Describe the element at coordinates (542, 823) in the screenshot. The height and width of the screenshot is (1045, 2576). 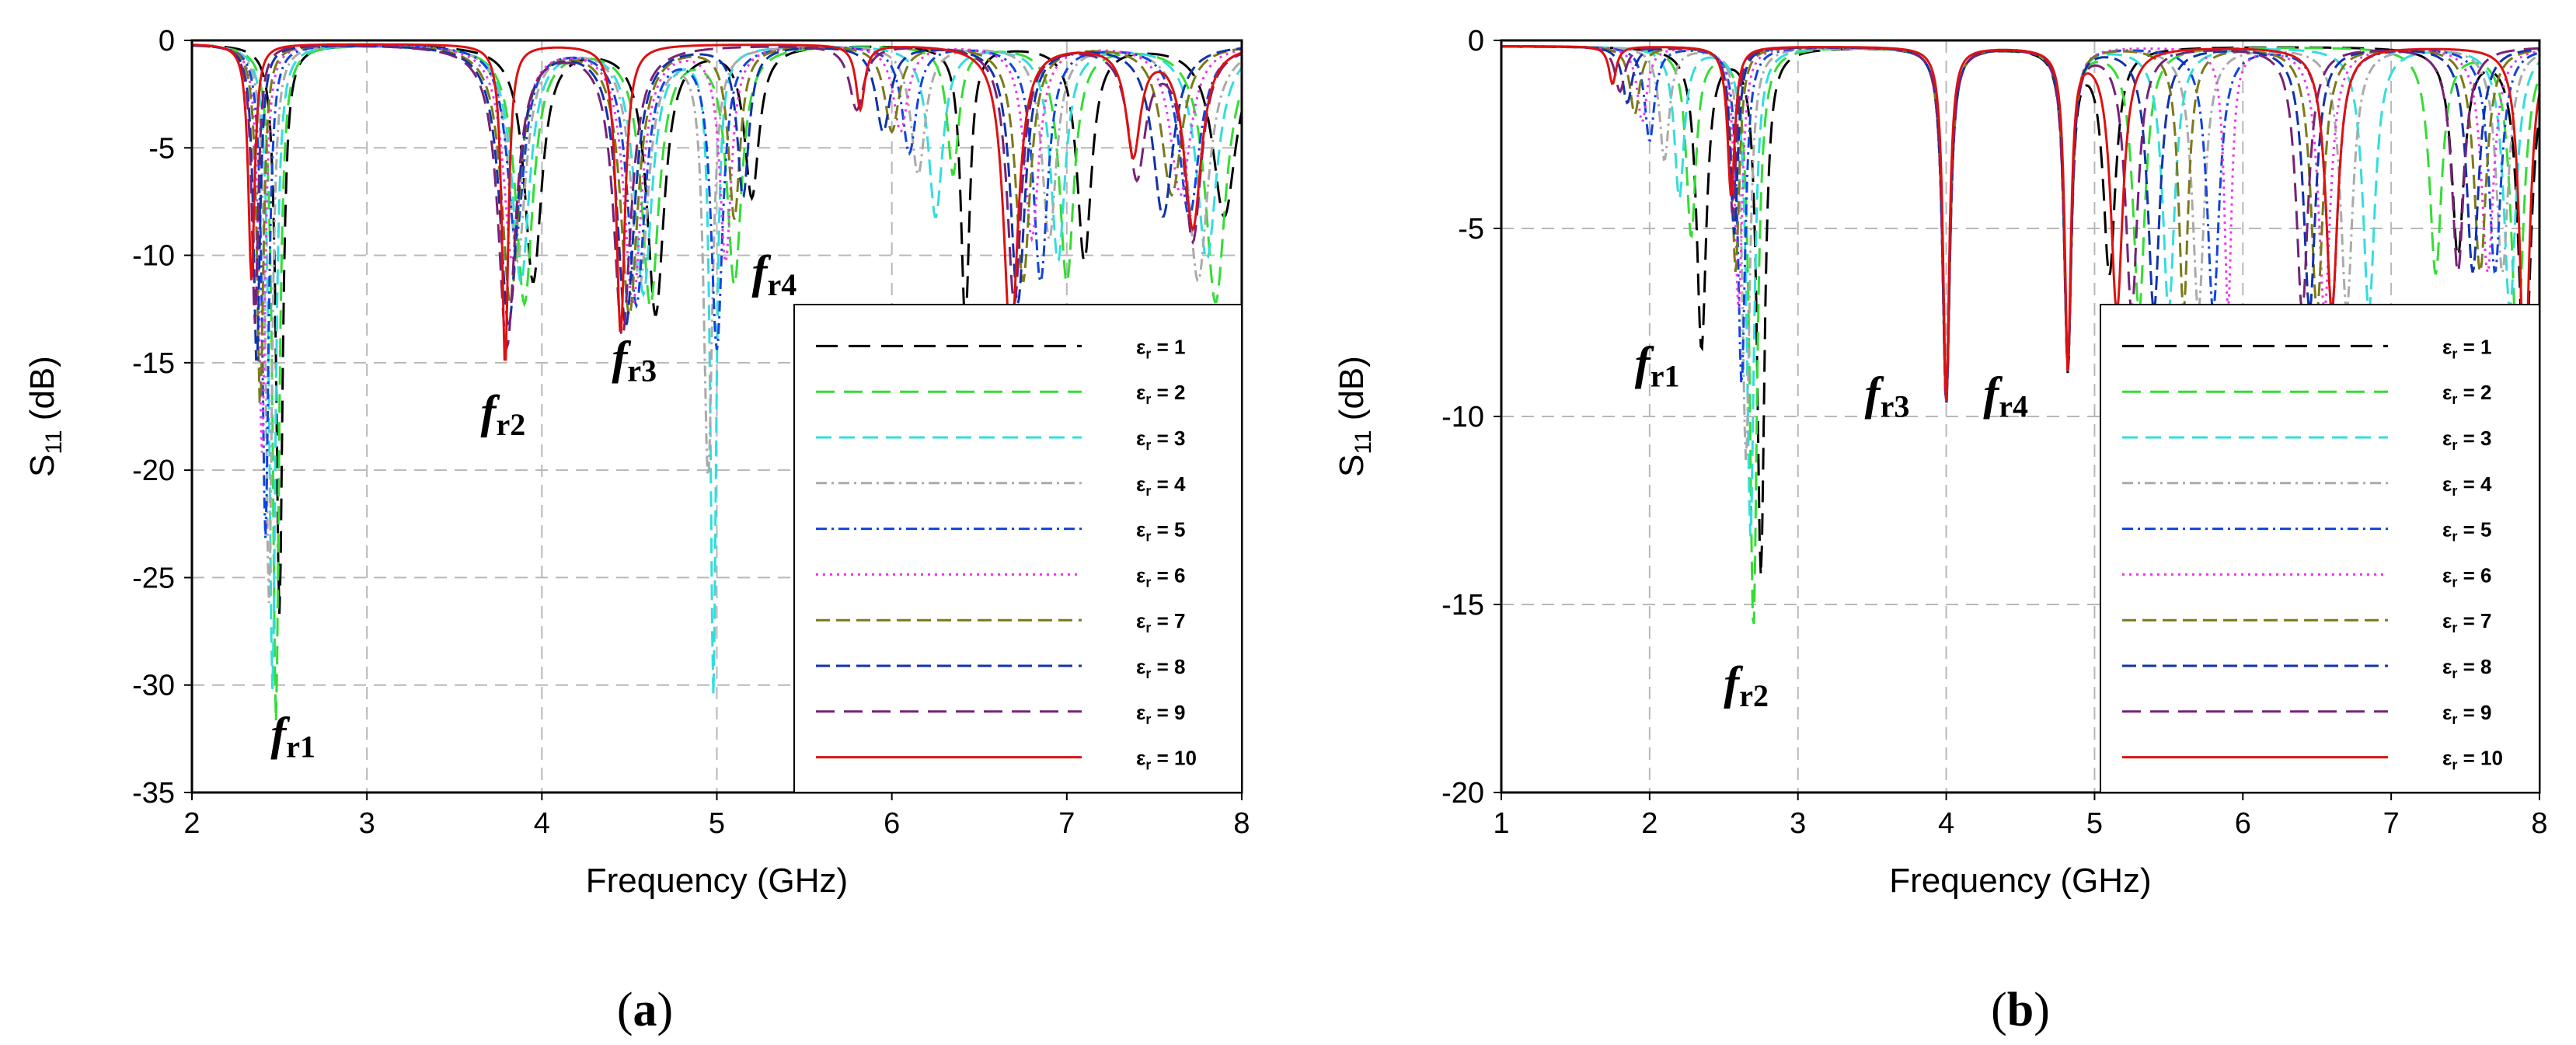
I see `x-tick-label: 4` at that location.